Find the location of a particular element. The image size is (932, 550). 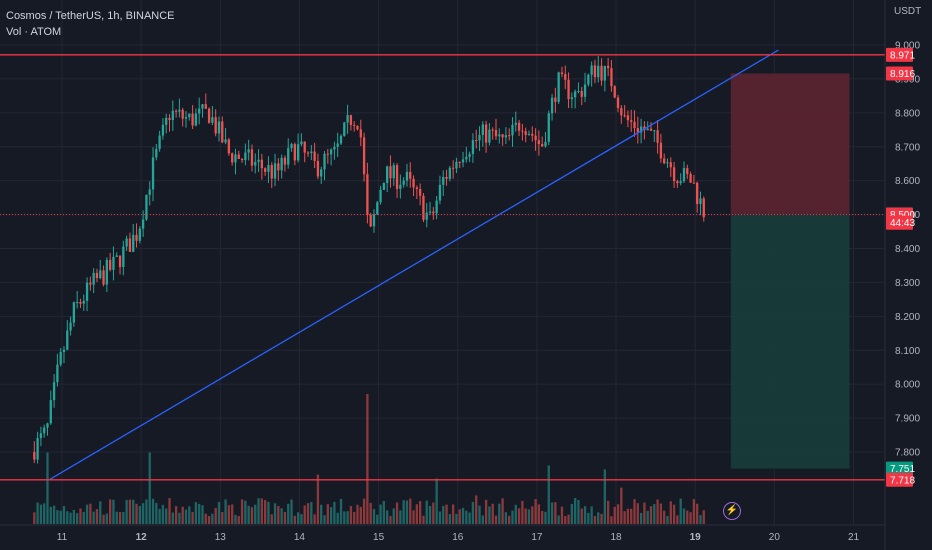

volume-indicator-label: Vol · ATOM is located at coordinates (34, 32).